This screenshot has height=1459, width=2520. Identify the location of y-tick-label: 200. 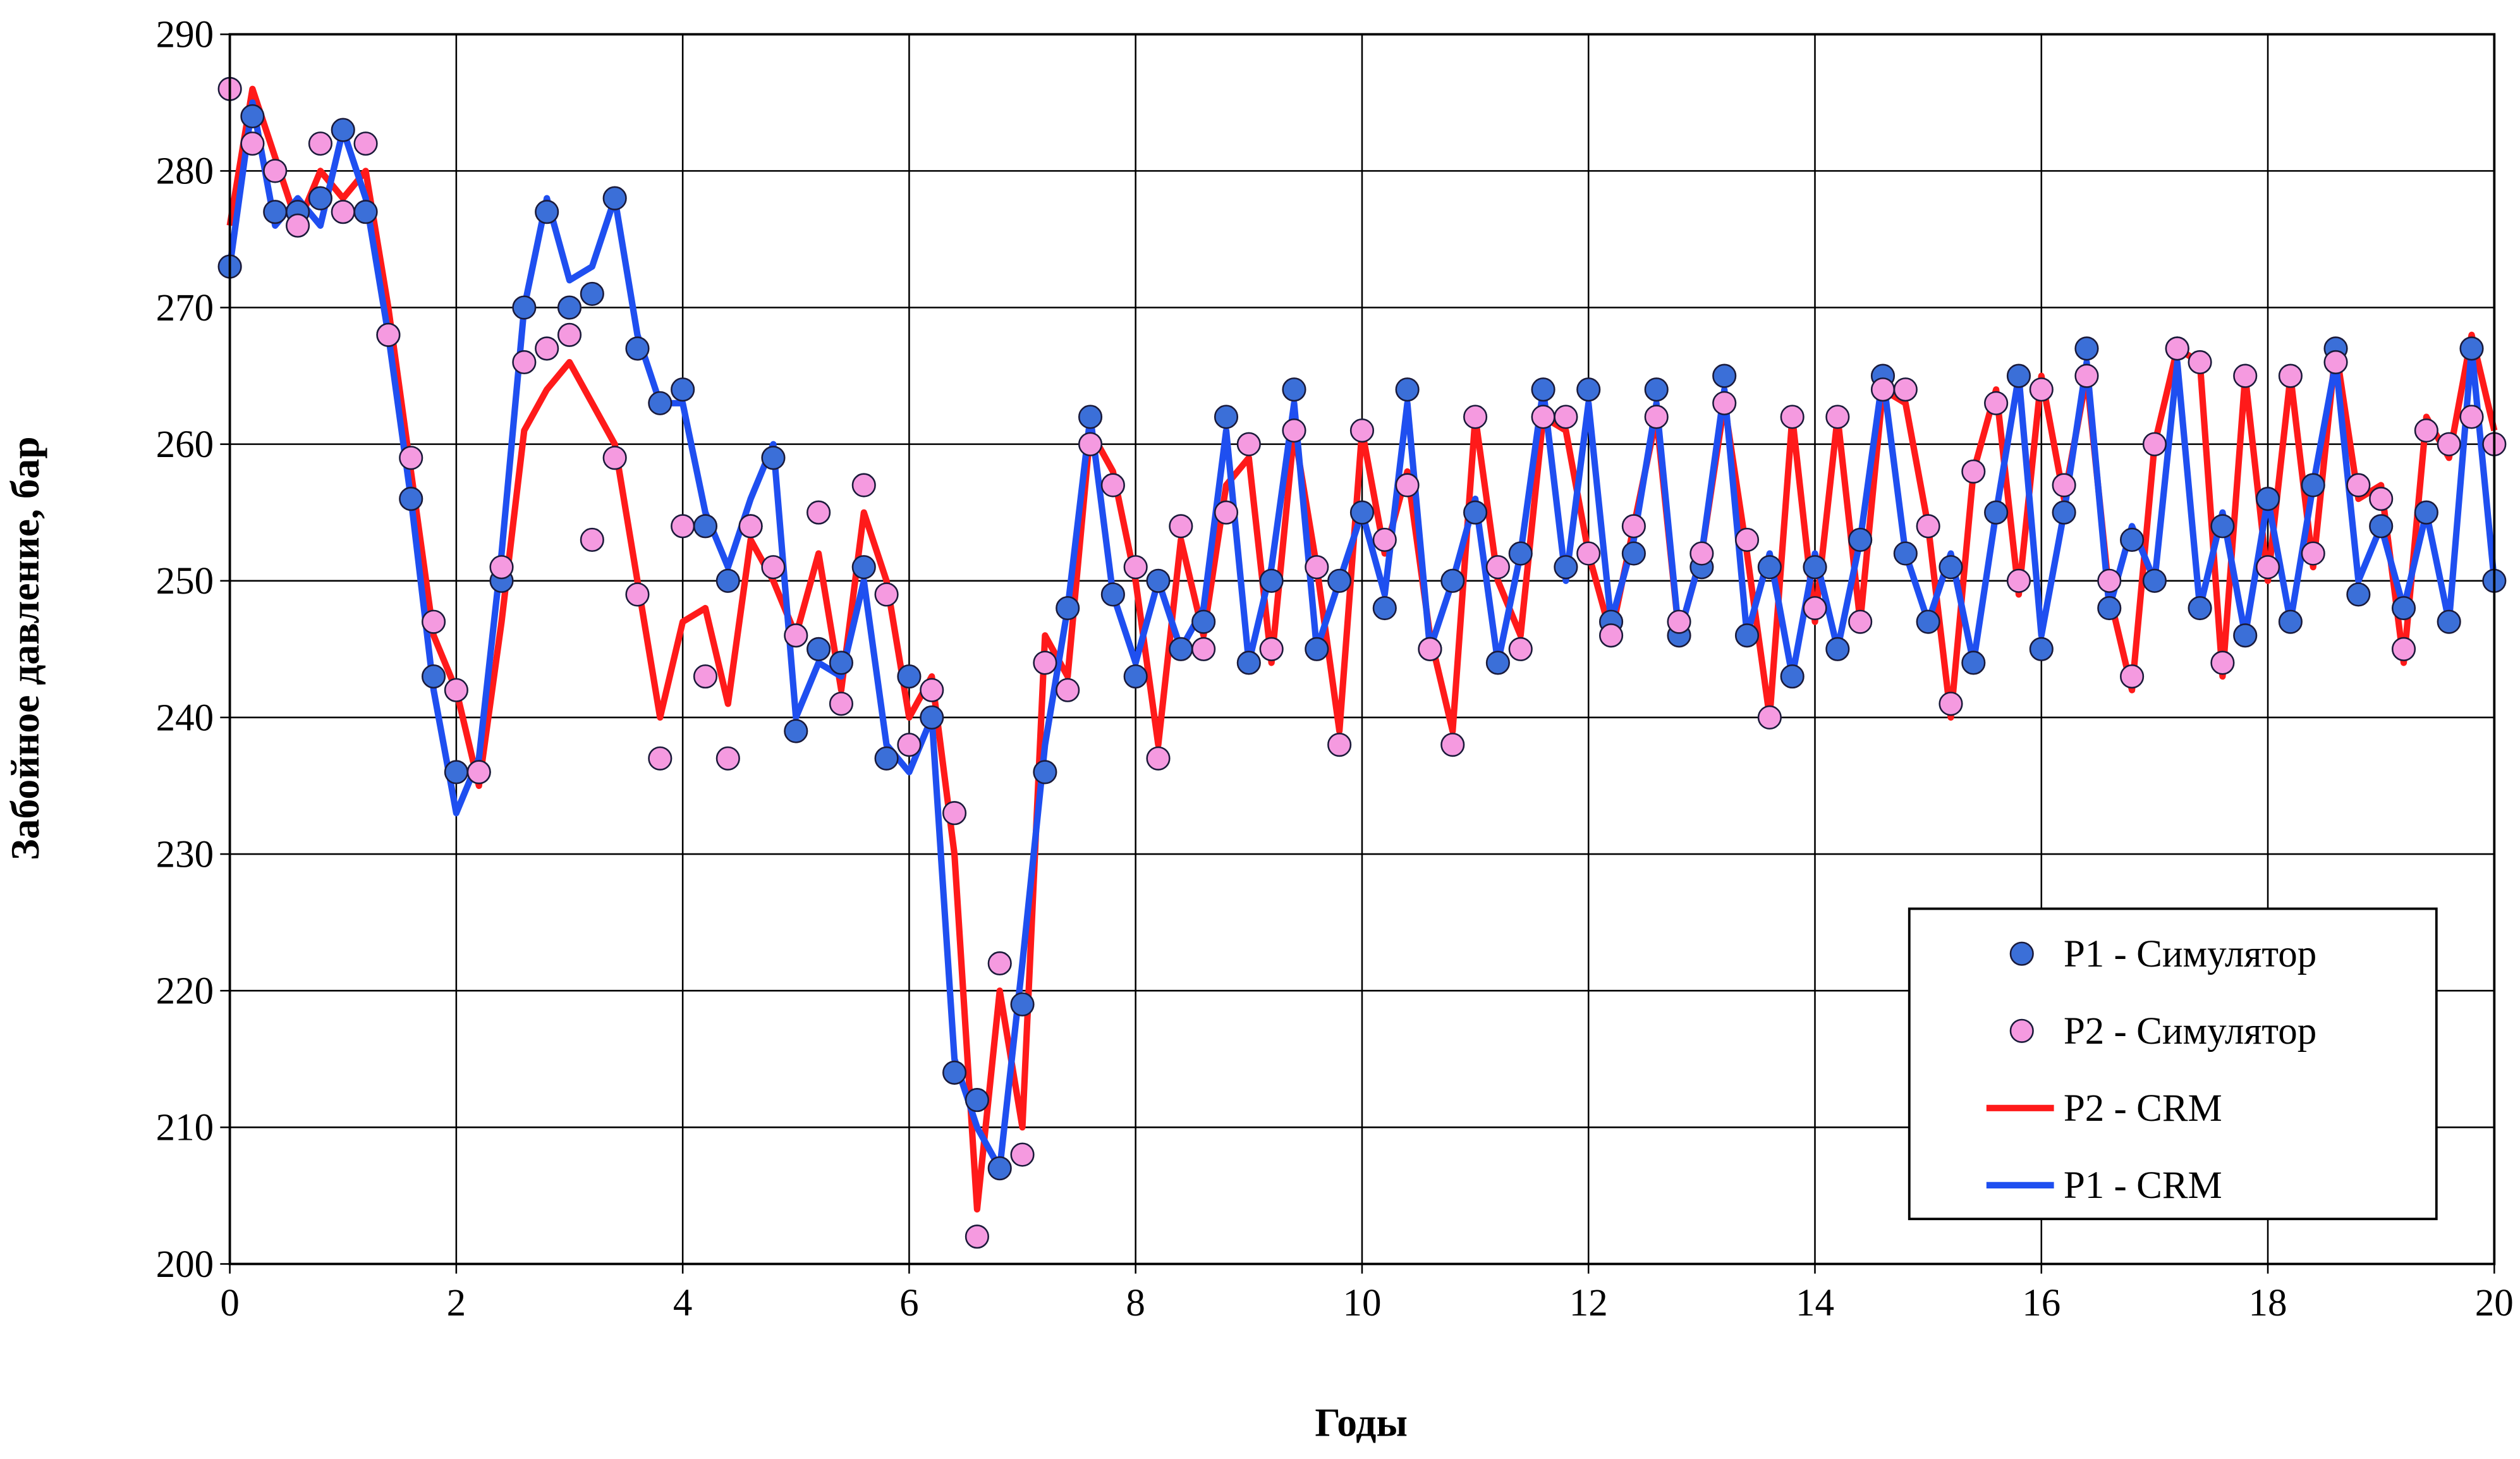
(185, 1264).